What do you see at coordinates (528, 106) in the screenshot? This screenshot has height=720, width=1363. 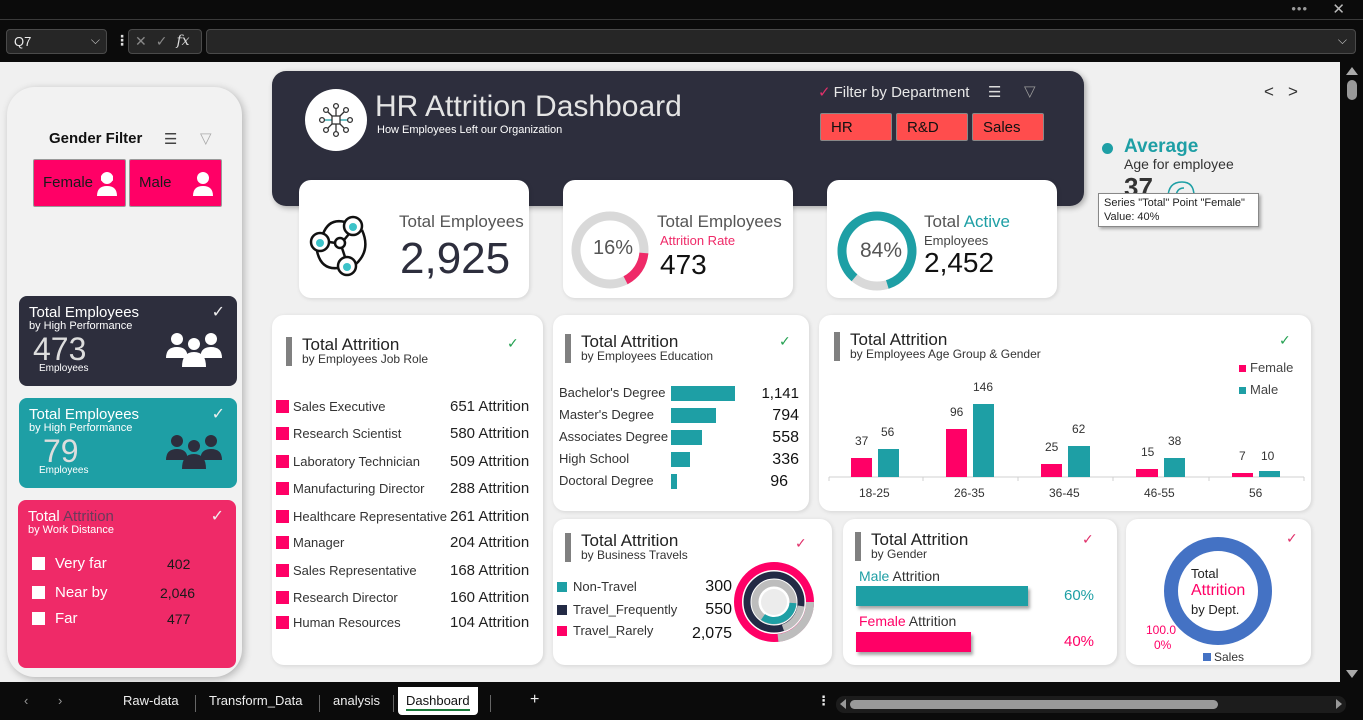 I see `dashboard-title: HR Attrition Dashboard` at bounding box center [528, 106].